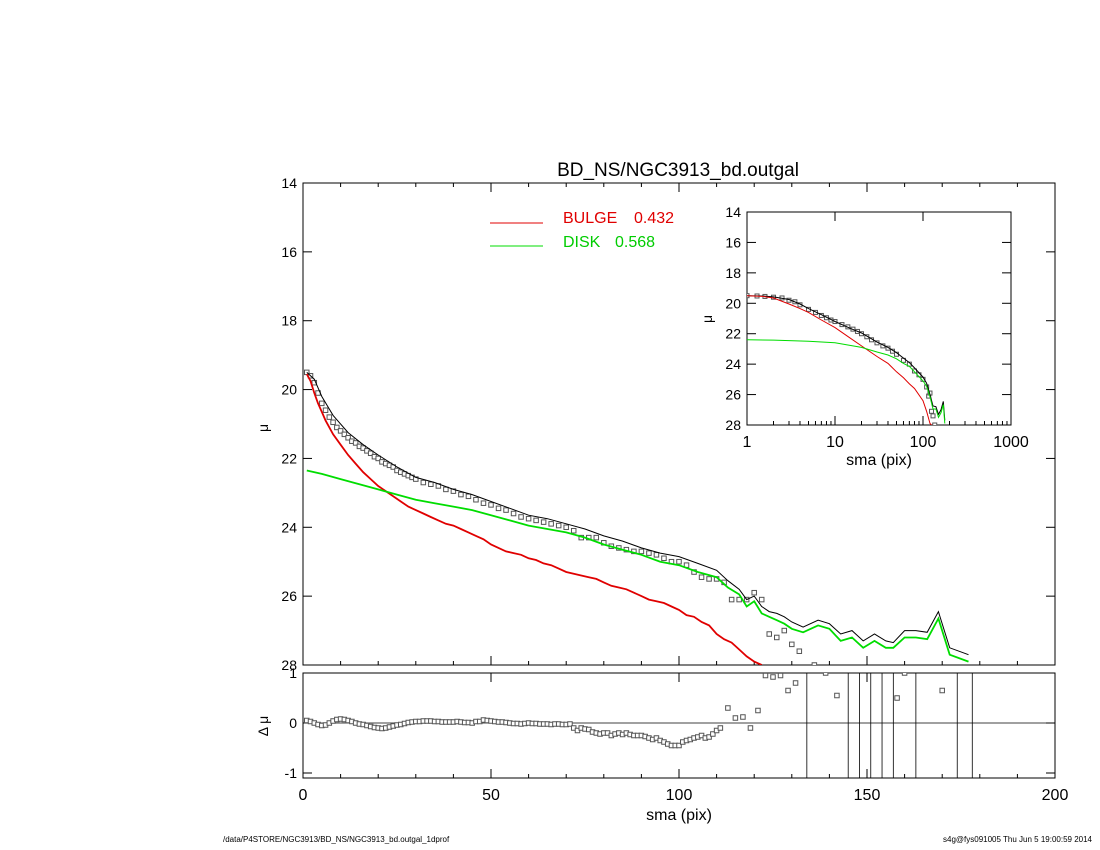  What do you see at coordinates (678, 170) in the screenshot?
I see `main-title: BD_NS/NGC3913_bd.outgal` at bounding box center [678, 170].